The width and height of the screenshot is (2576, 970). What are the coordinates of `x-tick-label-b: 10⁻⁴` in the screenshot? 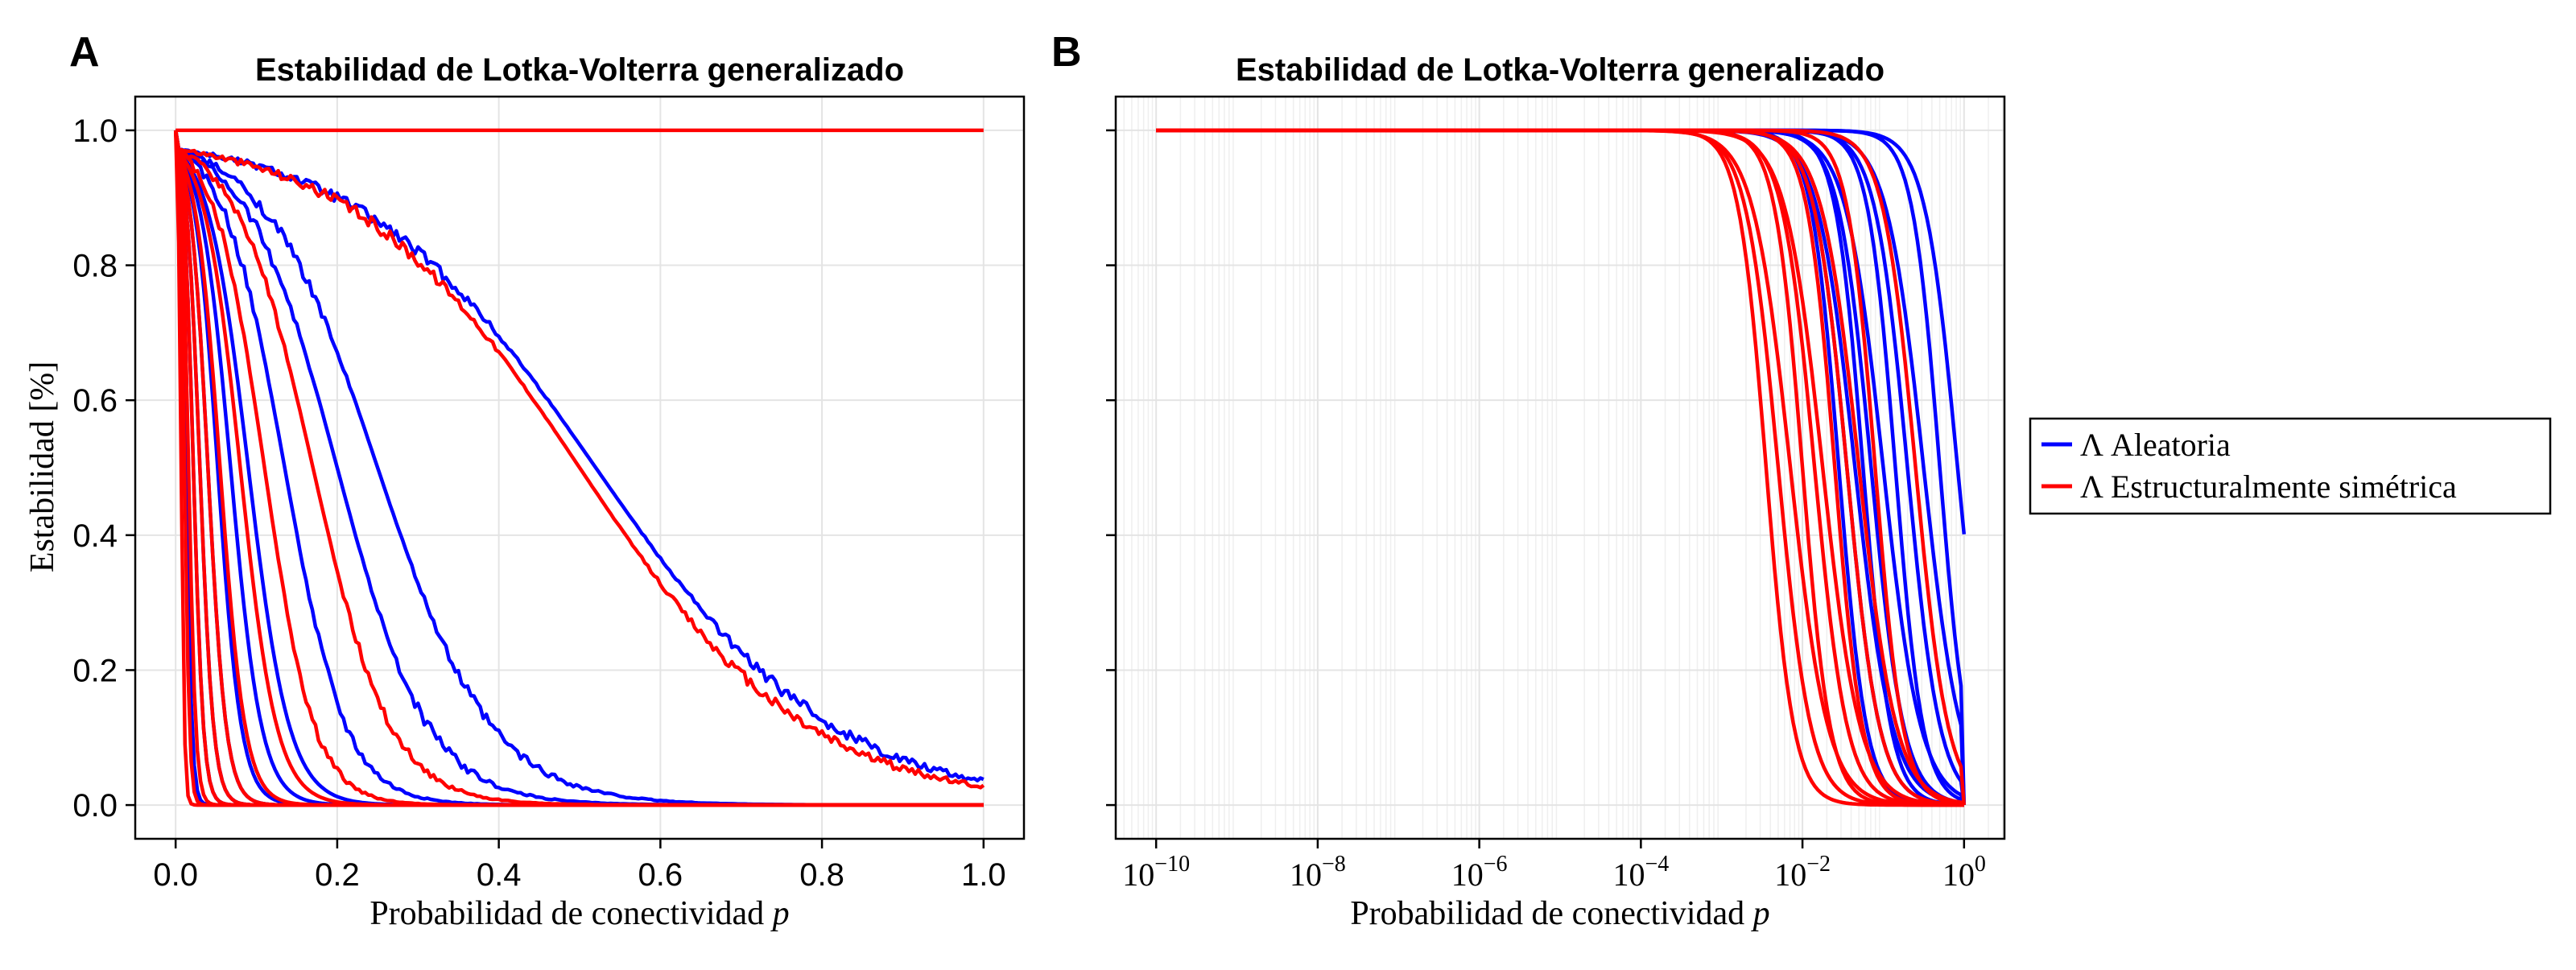 It's located at (1640, 873).